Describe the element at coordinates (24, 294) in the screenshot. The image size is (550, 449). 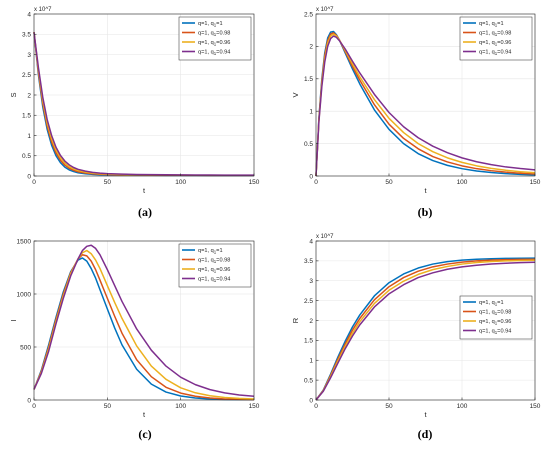
I see `y-tick-label: 1000` at that location.